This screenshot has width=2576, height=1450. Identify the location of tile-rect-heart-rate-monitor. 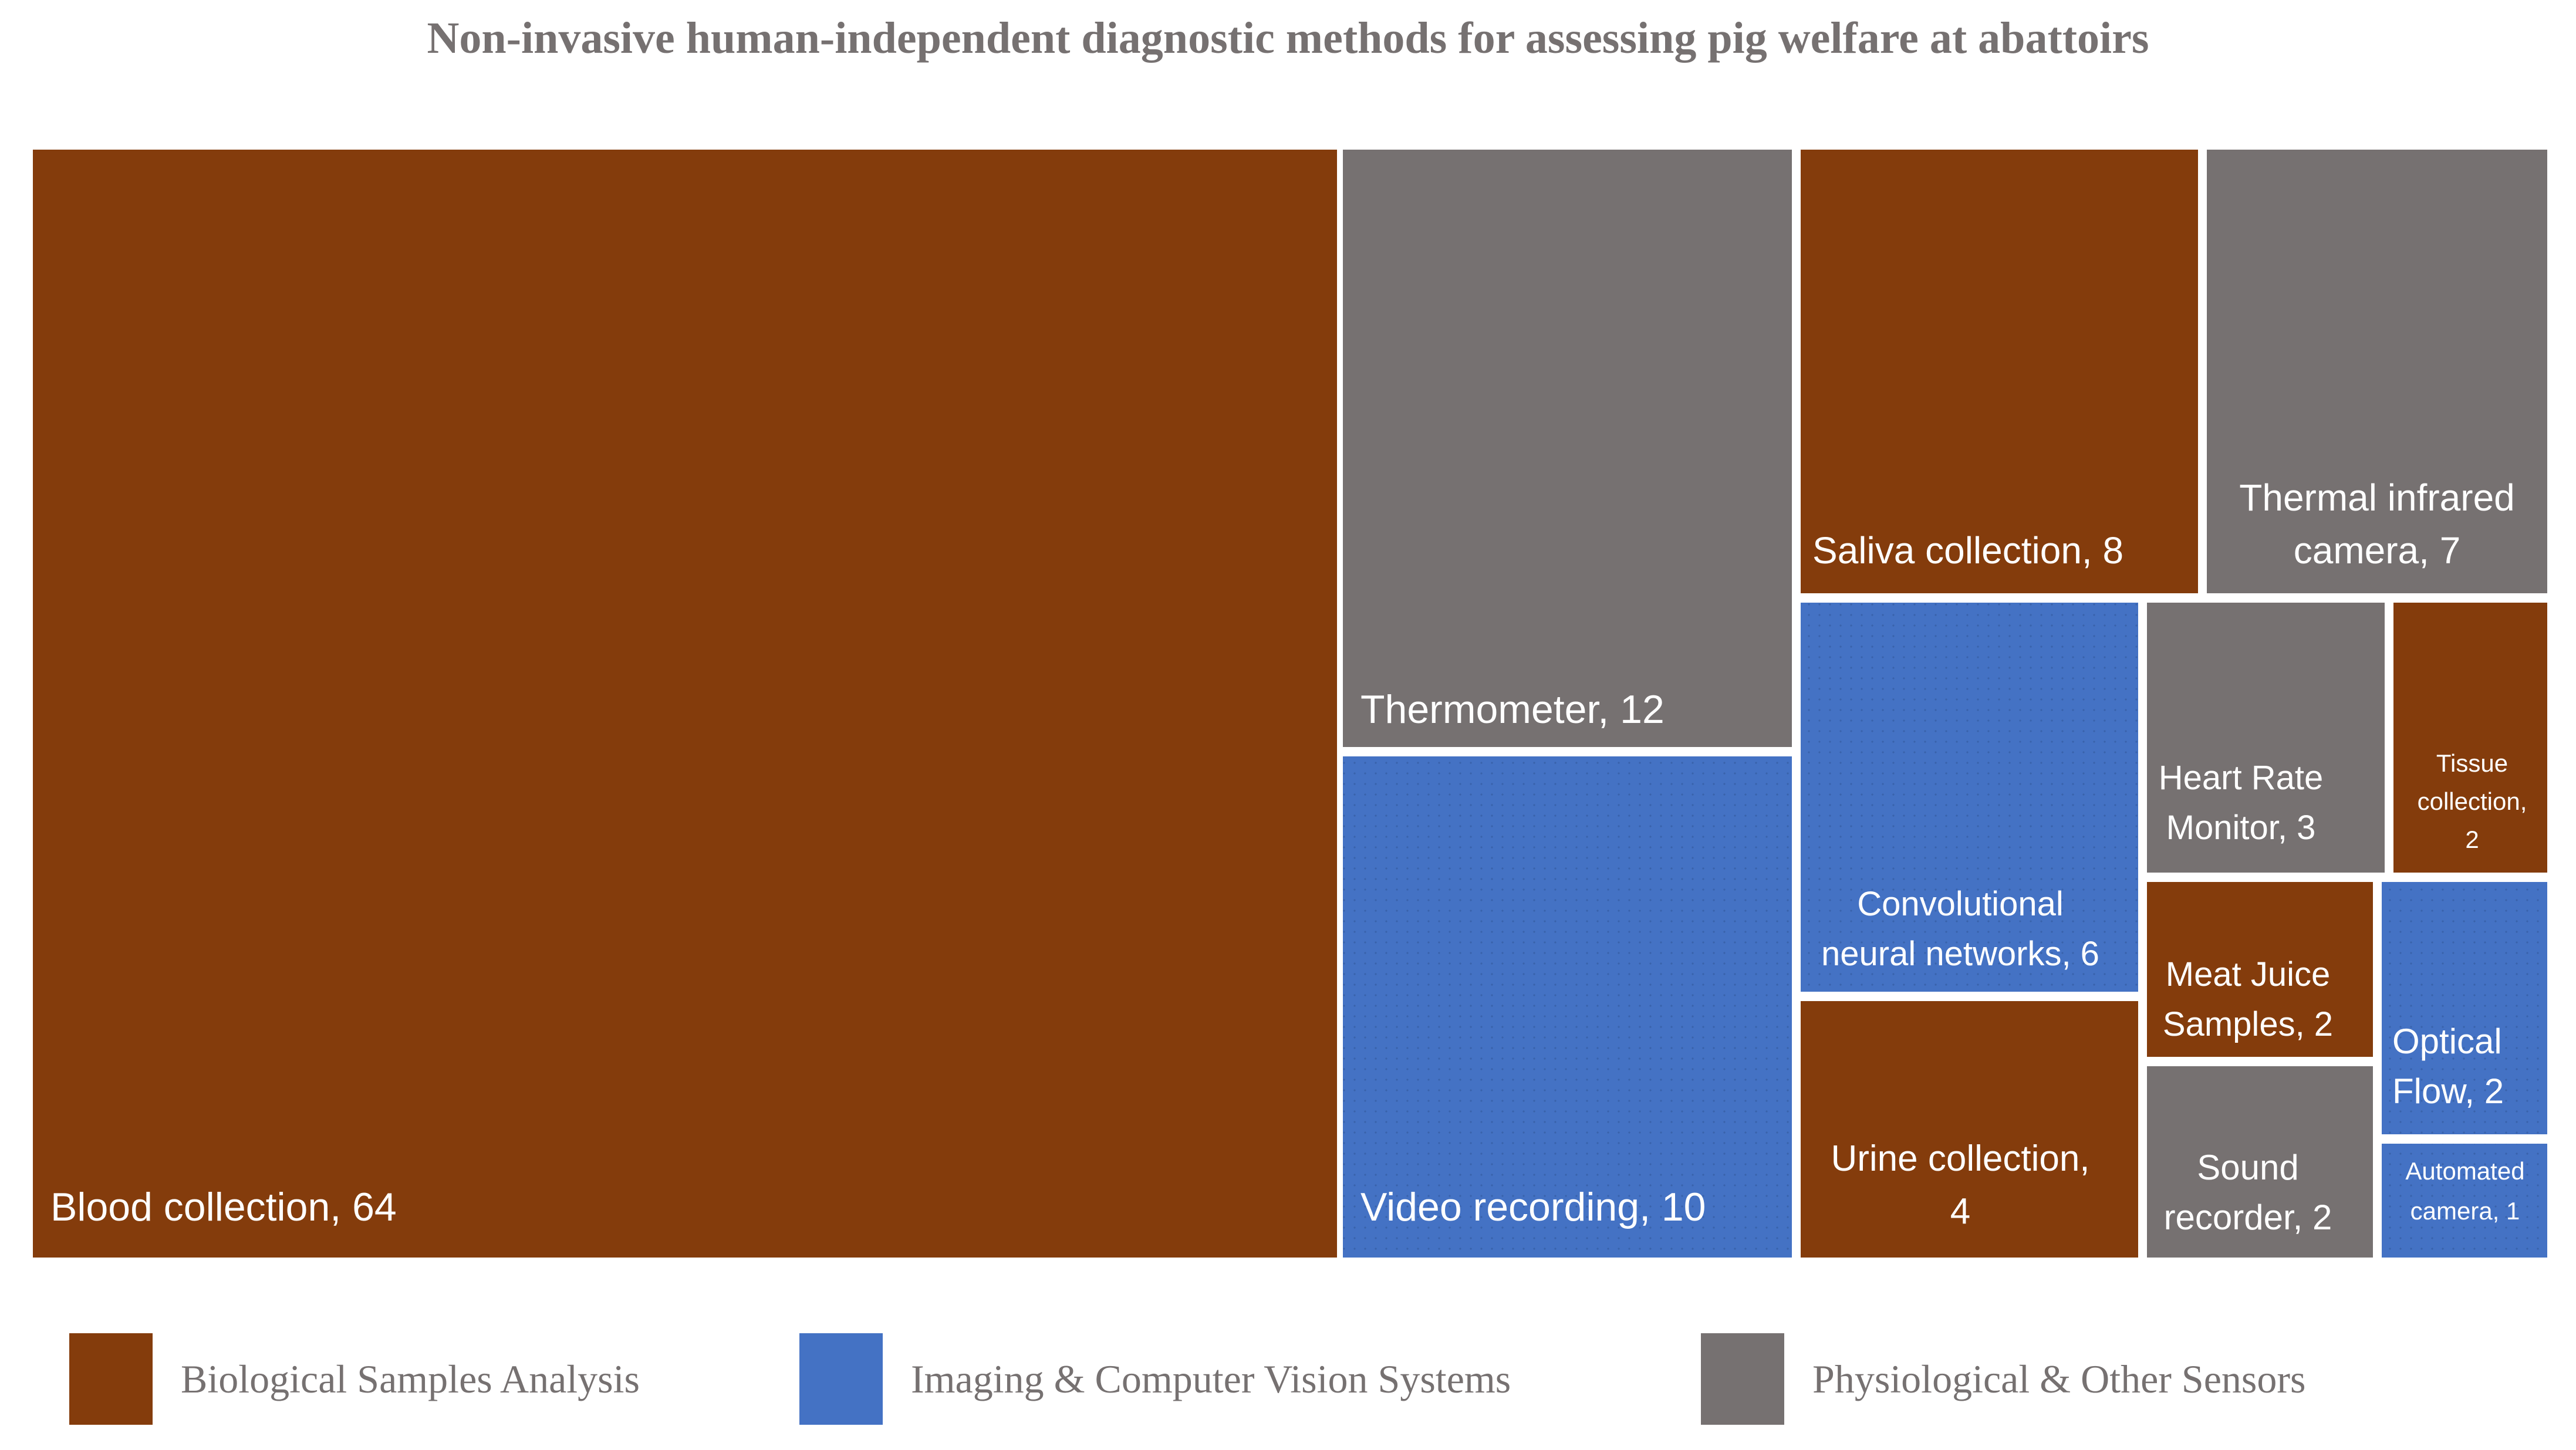
(2266, 738).